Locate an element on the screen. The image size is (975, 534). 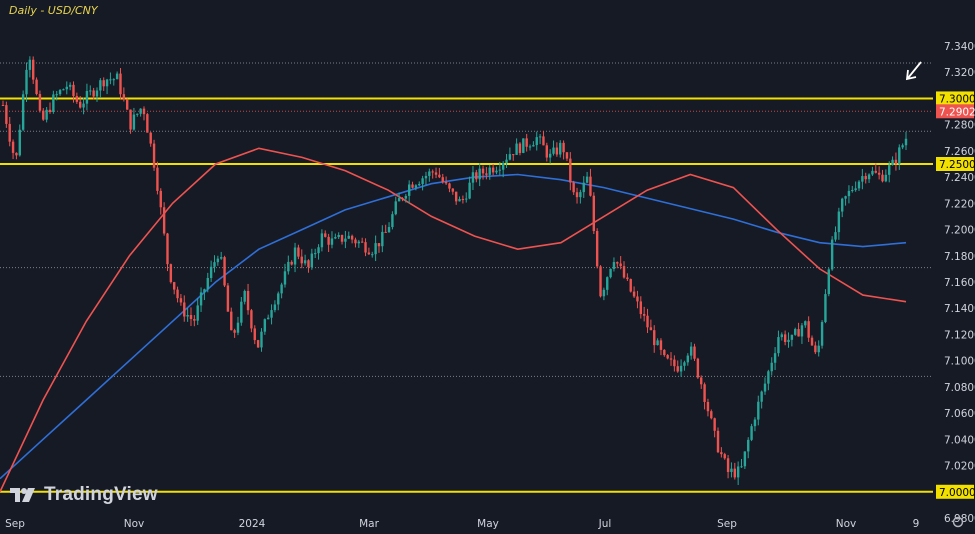
tradingview-watermark: TradingView is located at coordinates (83, 495).